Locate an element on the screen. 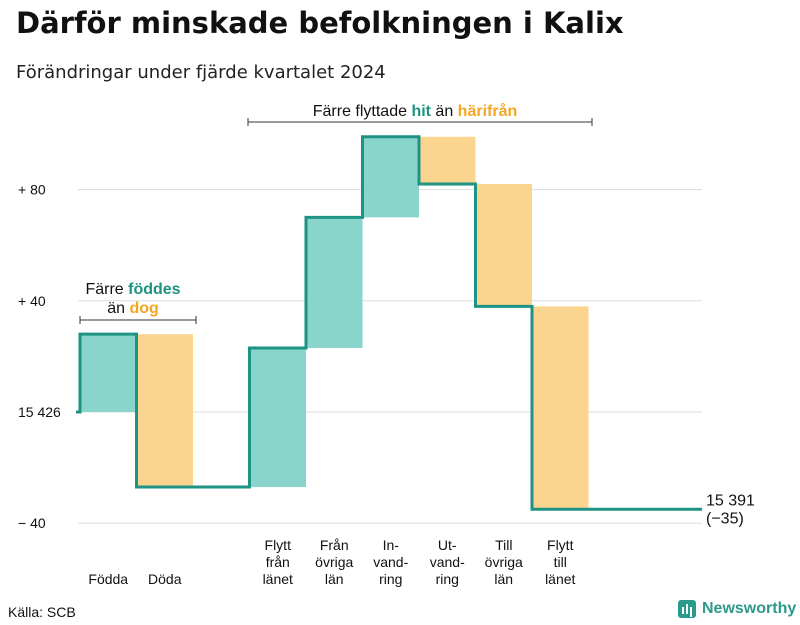  births-annotation-highlight-born: föddes is located at coordinates (154, 289).